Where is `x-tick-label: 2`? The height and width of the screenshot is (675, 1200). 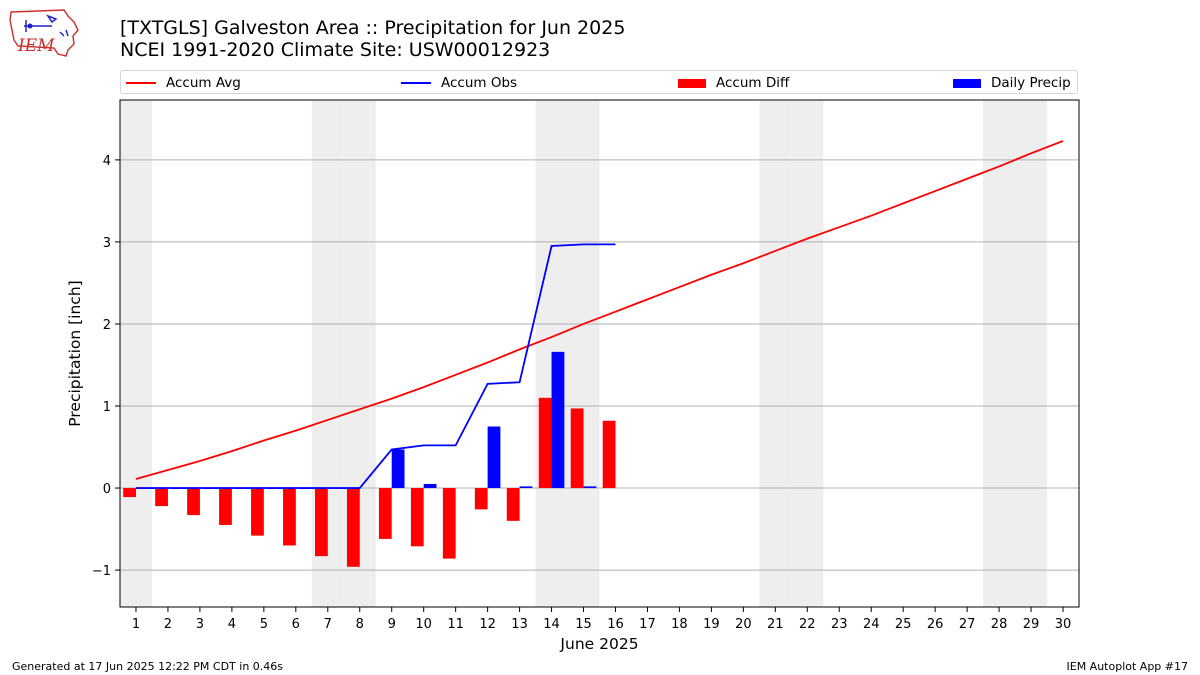 x-tick-label: 2 is located at coordinates (168, 624).